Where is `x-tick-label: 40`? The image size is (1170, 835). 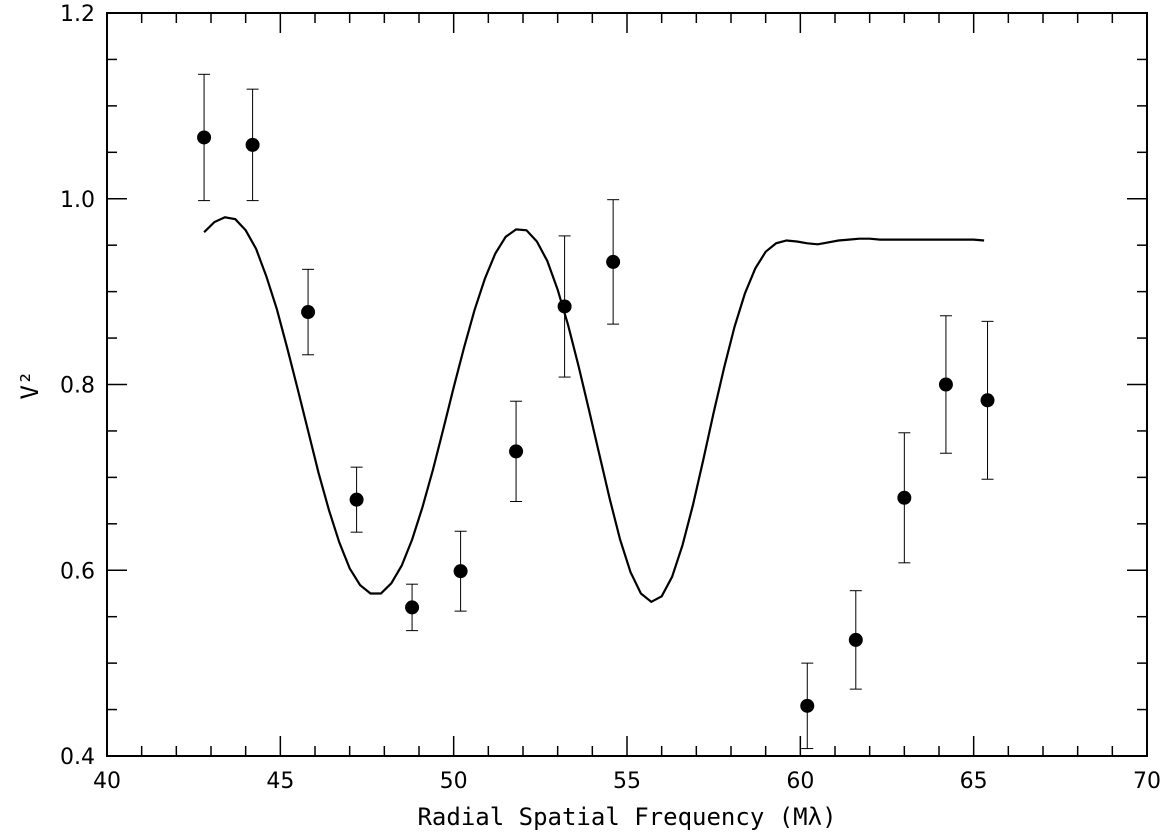 x-tick-label: 40 is located at coordinates (107, 781).